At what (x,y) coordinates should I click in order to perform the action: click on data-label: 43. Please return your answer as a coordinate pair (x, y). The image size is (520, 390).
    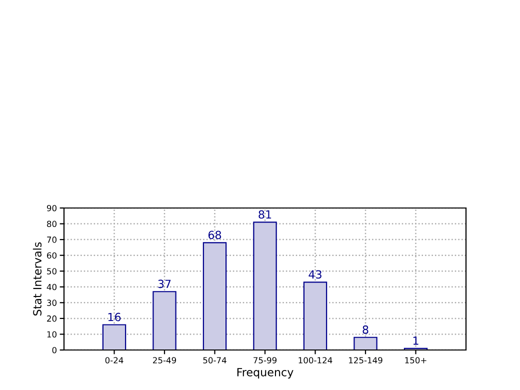
    Looking at the image, I should click on (315, 274).